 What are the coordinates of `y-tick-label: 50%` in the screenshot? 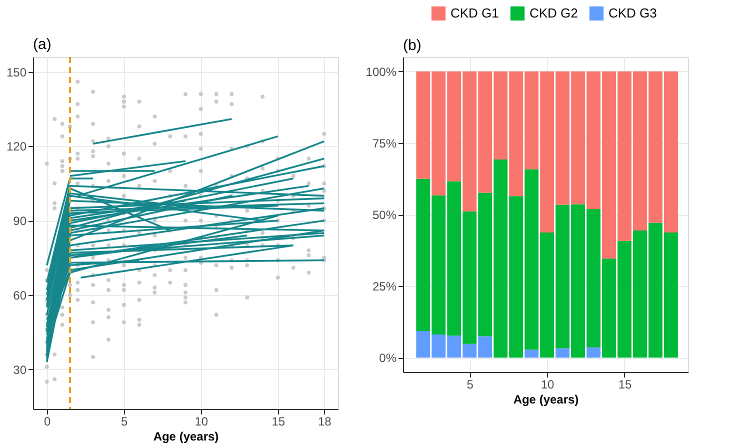 It's located at (384, 215).